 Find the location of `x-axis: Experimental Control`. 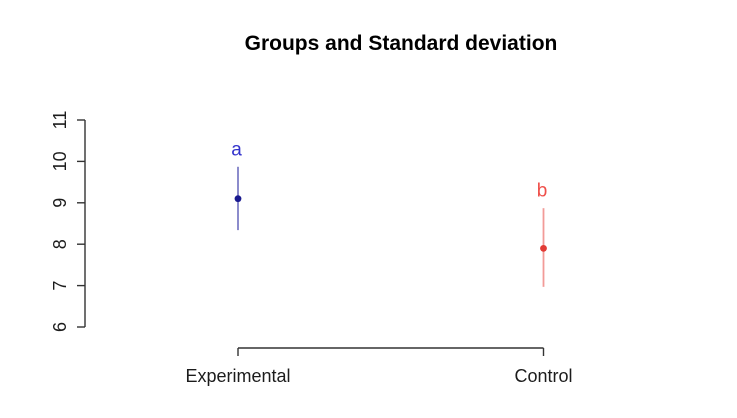

x-axis: Experimental Control is located at coordinates (379, 366).